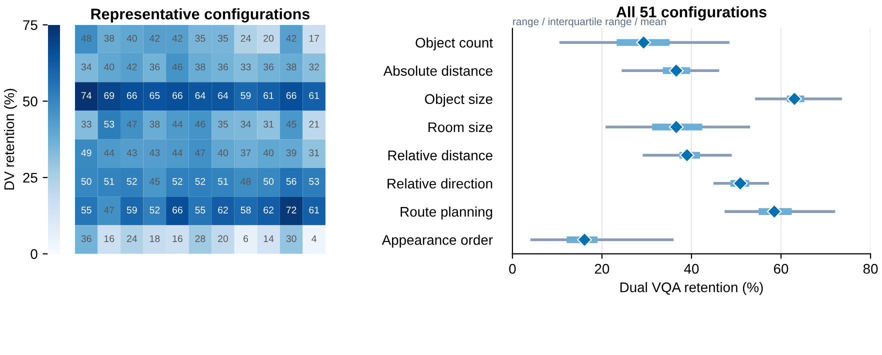  I want to click on y-tick-label: Route planning, so click(446, 213).